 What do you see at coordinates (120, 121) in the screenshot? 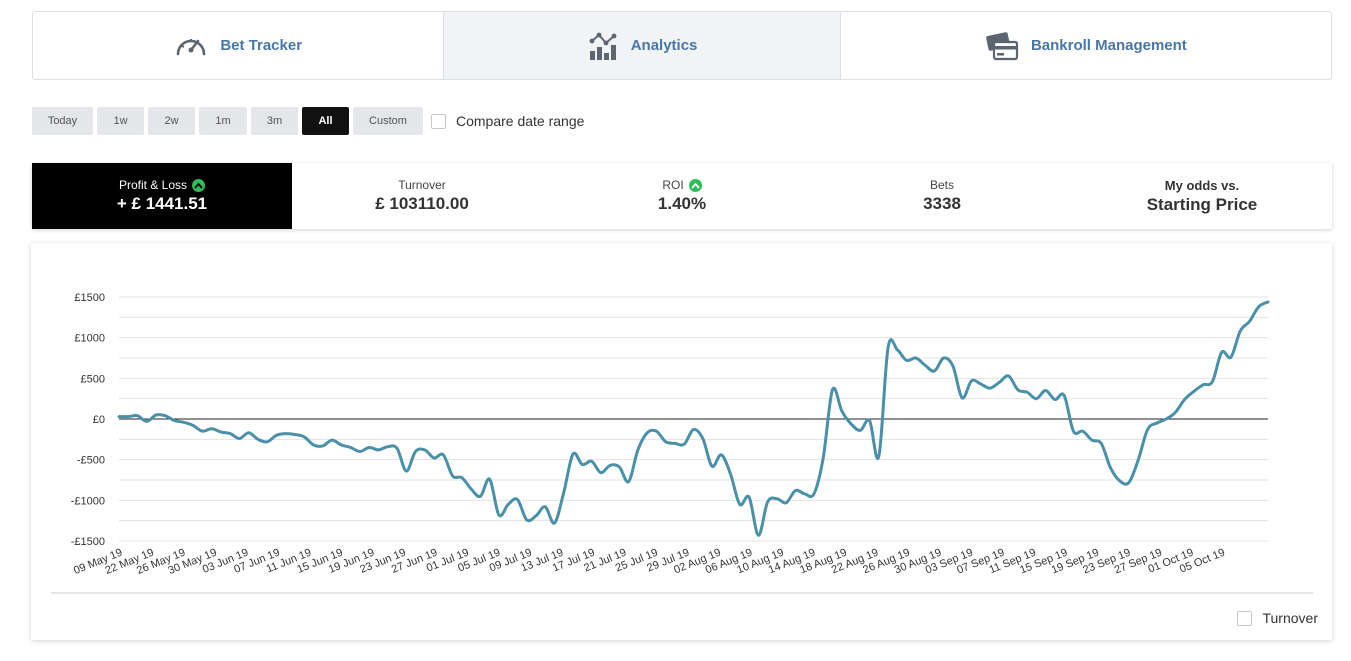
I see `range-1w-button: 1w` at bounding box center [120, 121].